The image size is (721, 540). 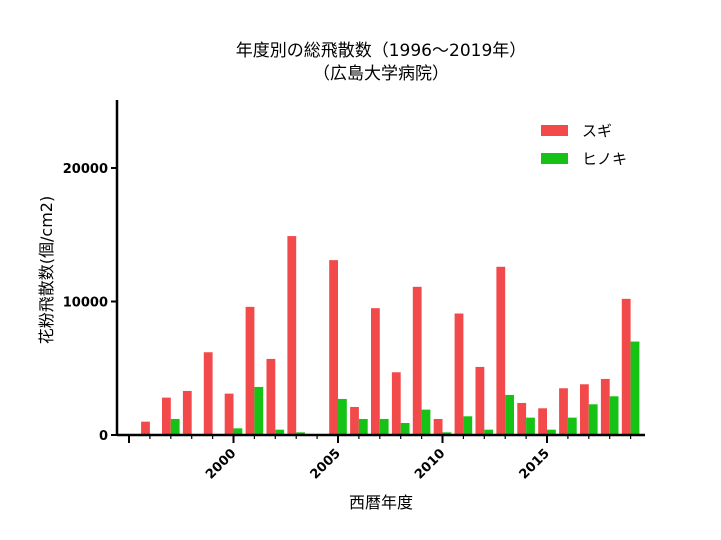 I want to click on bar-sugi-2000, so click(x=229, y=414).